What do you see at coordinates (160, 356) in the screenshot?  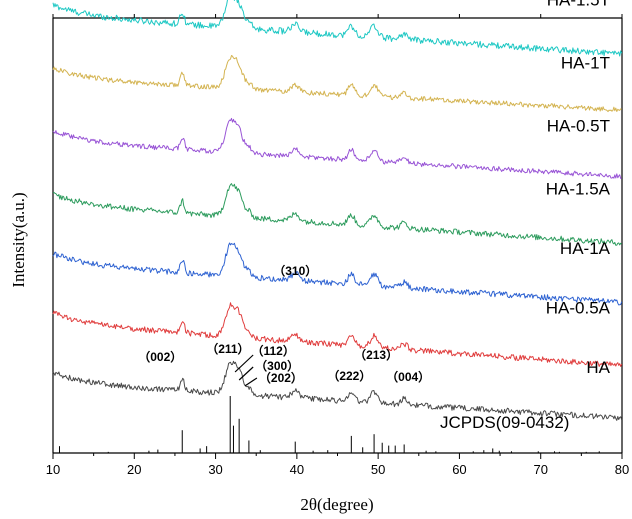 I see `peak-annotation: （002）` at bounding box center [160, 356].